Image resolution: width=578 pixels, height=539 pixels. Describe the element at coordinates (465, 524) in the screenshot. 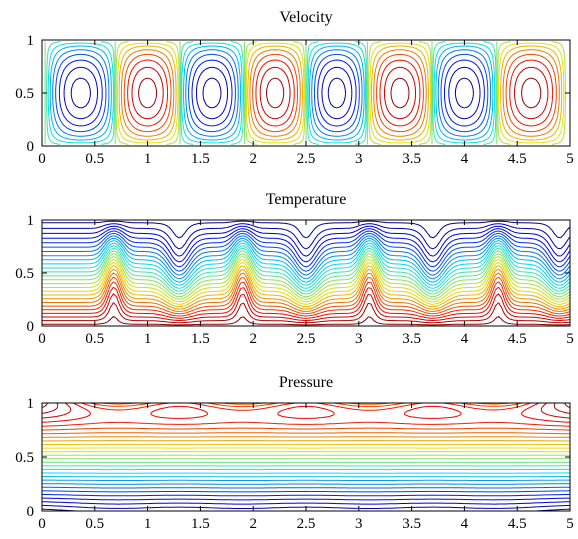

I see `pressure-x-tick-label: 4` at that location.